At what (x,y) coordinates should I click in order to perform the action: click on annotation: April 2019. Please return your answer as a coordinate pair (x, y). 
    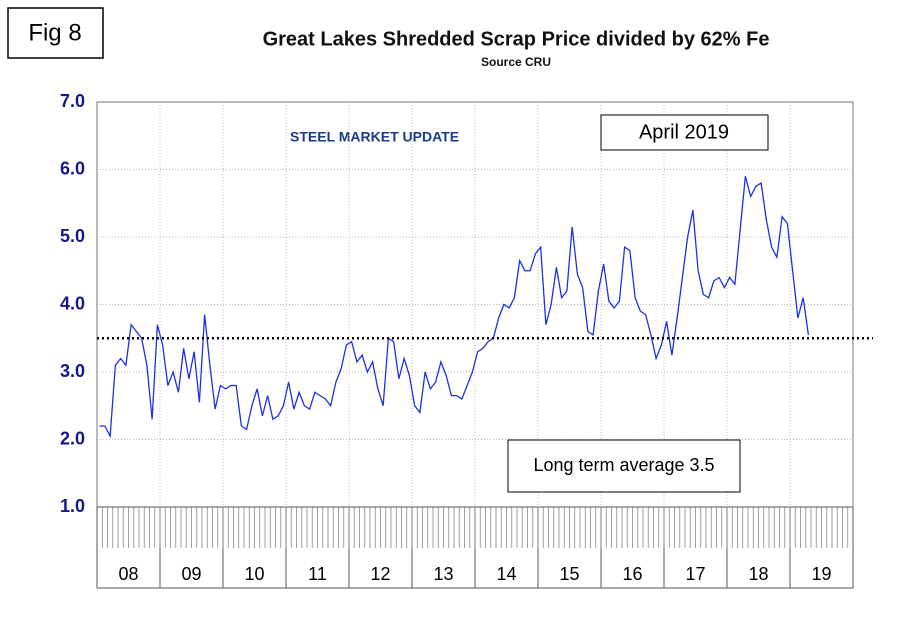
    Looking at the image, I should click on (684, 132).